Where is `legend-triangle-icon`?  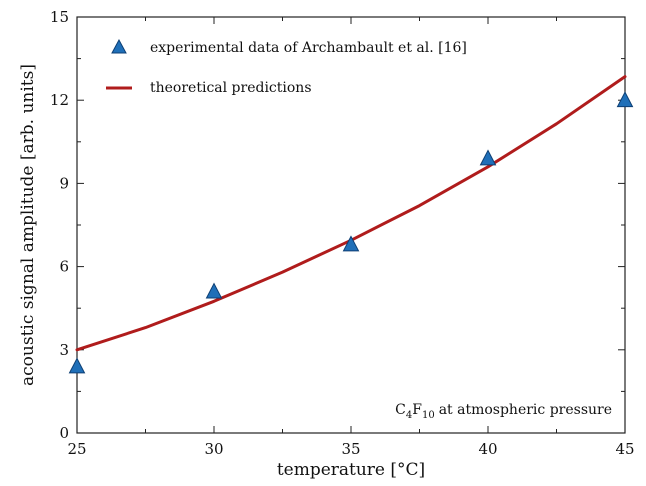
legend-triangle-icon is located at coordinates (119, 46).